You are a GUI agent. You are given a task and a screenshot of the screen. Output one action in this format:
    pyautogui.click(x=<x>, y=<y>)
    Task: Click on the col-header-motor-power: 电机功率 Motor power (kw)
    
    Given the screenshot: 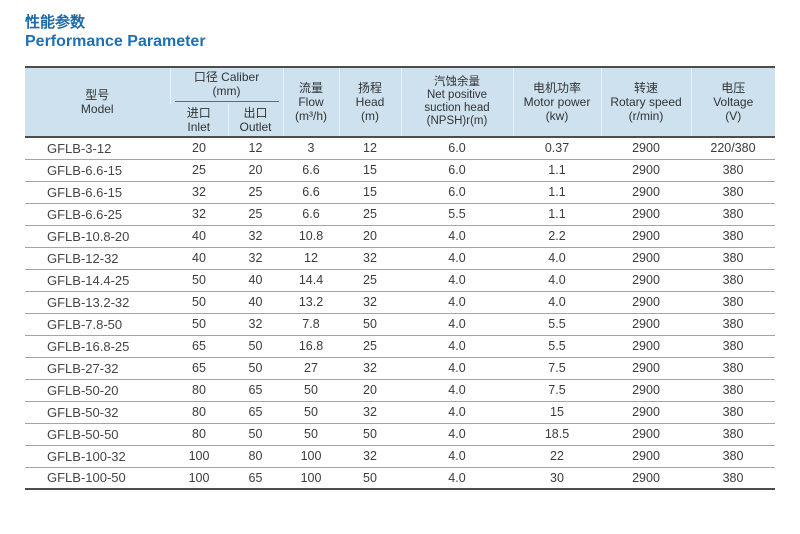 What is the action you would take?
    pyautogui.click(x=556, y=102)
    